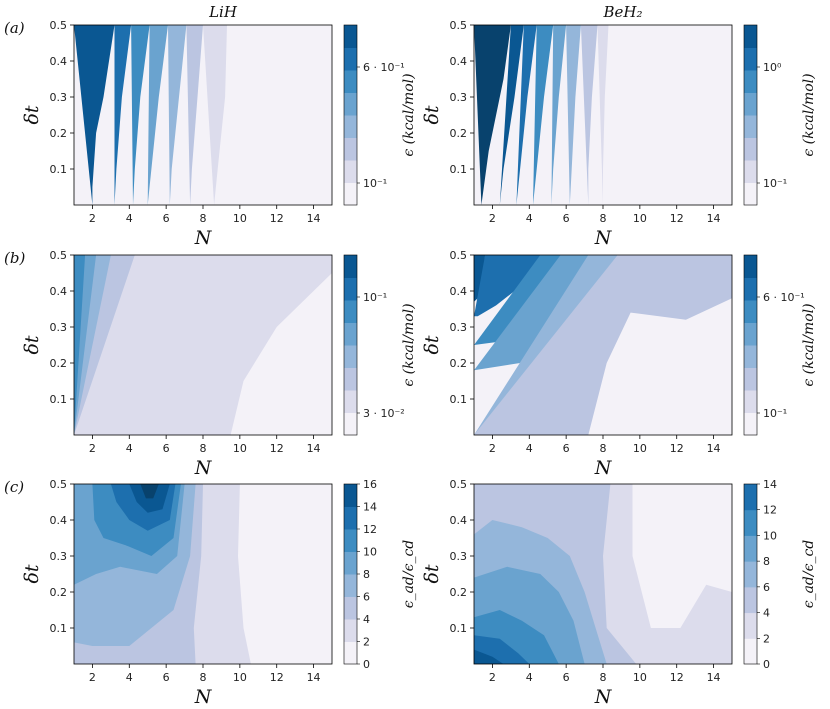 This screenshot has width=830, height=709. I want to click on colorbar-tick-label: 10⁻¹, so click(775, 413).